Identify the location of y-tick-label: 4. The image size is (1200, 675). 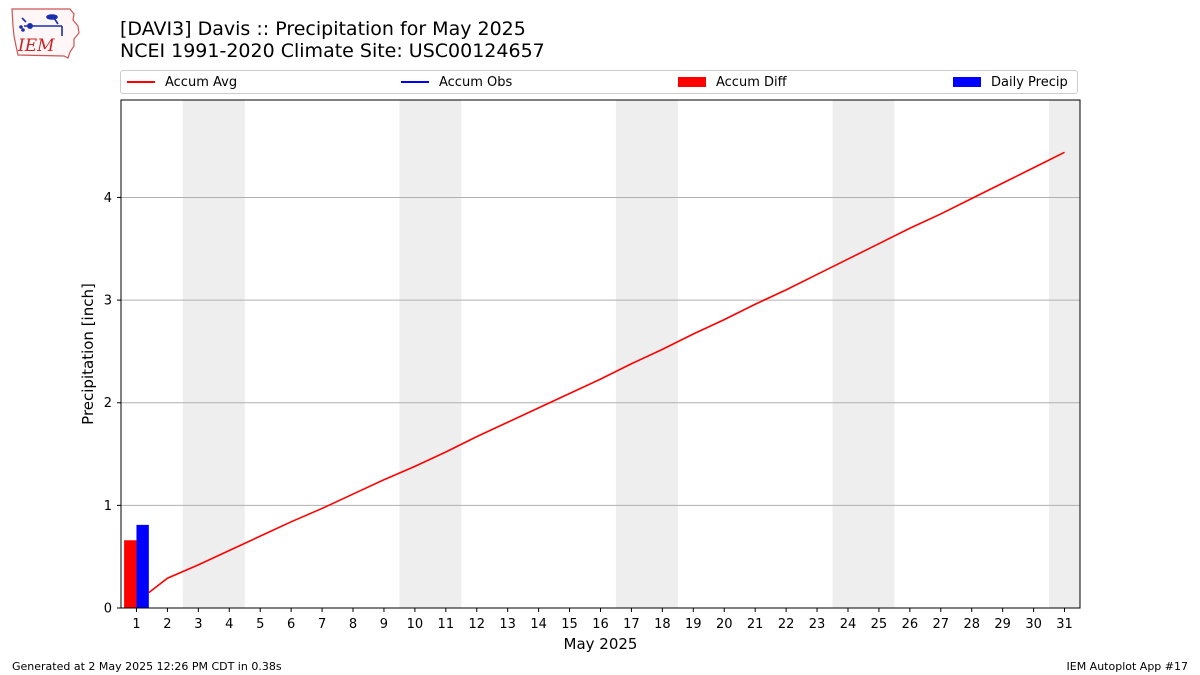
(108, 198).